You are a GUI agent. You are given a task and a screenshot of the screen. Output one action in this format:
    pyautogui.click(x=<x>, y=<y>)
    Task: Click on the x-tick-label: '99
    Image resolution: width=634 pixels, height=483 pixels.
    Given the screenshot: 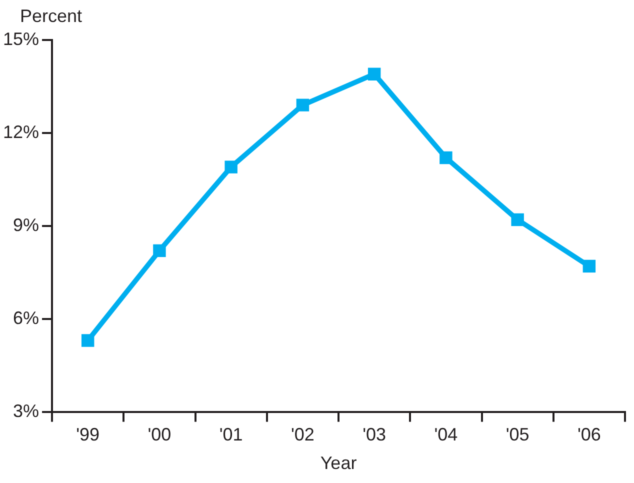 What is the action you would take?
    pyautogui.click(x=88, y=434)
    